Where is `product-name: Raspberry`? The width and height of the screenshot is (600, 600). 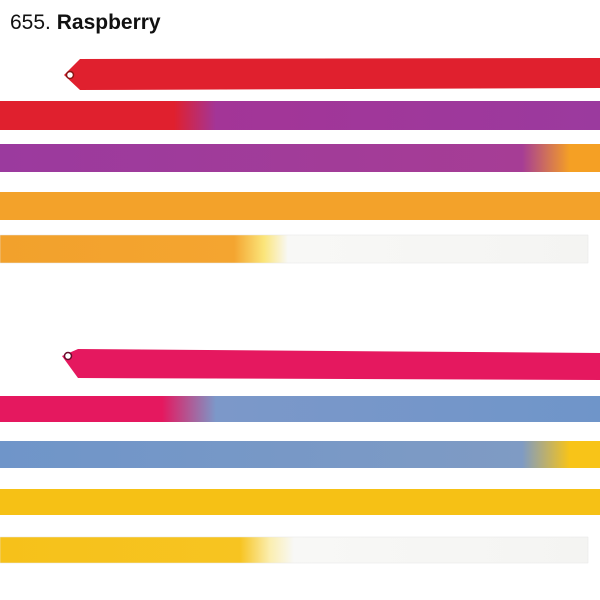
product-name: Raspberry is located at coordinates (108, 22).